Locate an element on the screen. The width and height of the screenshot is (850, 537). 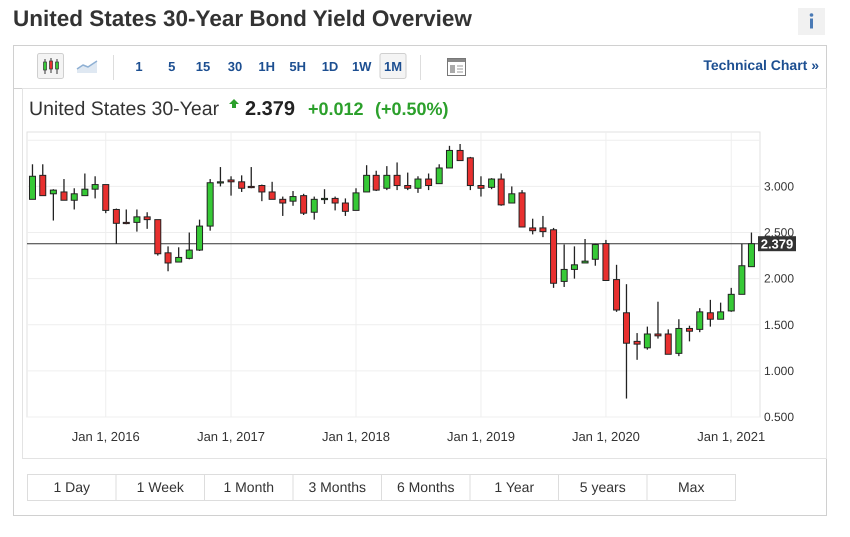
text: Technical Chart » is located at coordinates (761, 65).